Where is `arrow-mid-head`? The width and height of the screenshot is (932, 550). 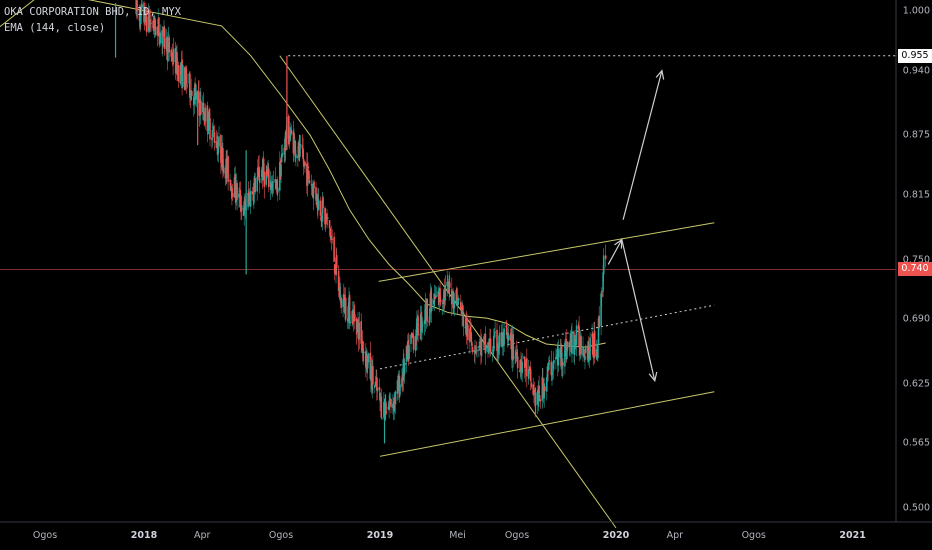 arrow-mid-head is located at coordinates (618, 243).